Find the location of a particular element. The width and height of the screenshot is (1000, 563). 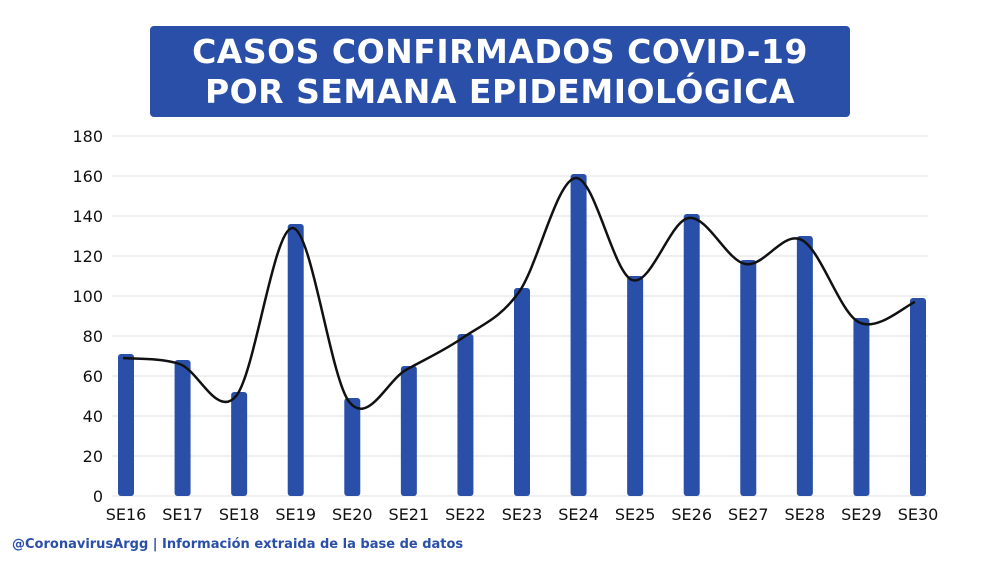

bar-se21 is located at coordinates (408, 431).